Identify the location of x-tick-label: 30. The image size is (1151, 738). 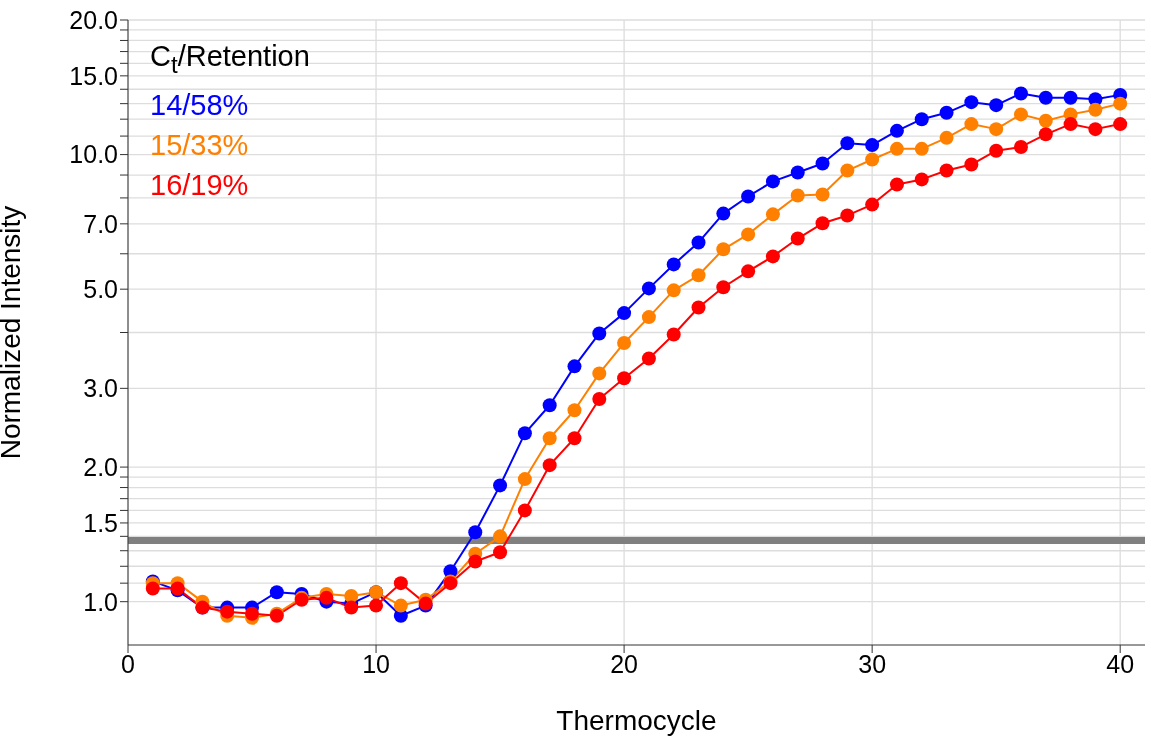
(872, 663).